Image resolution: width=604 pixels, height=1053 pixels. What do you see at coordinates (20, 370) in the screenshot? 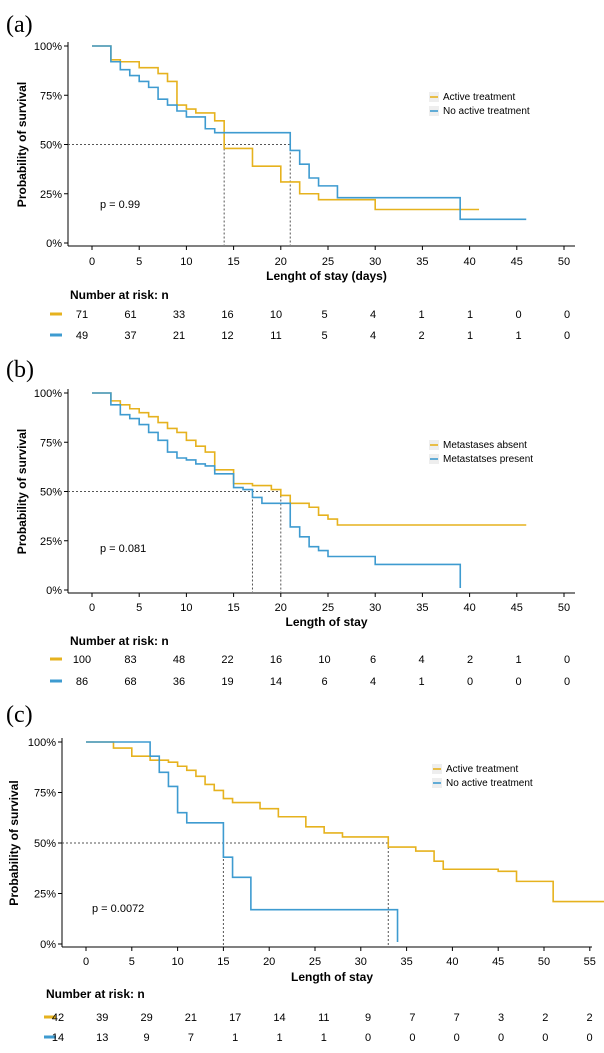
I see `panel-label: (b)` at bounding box center [20, 370].